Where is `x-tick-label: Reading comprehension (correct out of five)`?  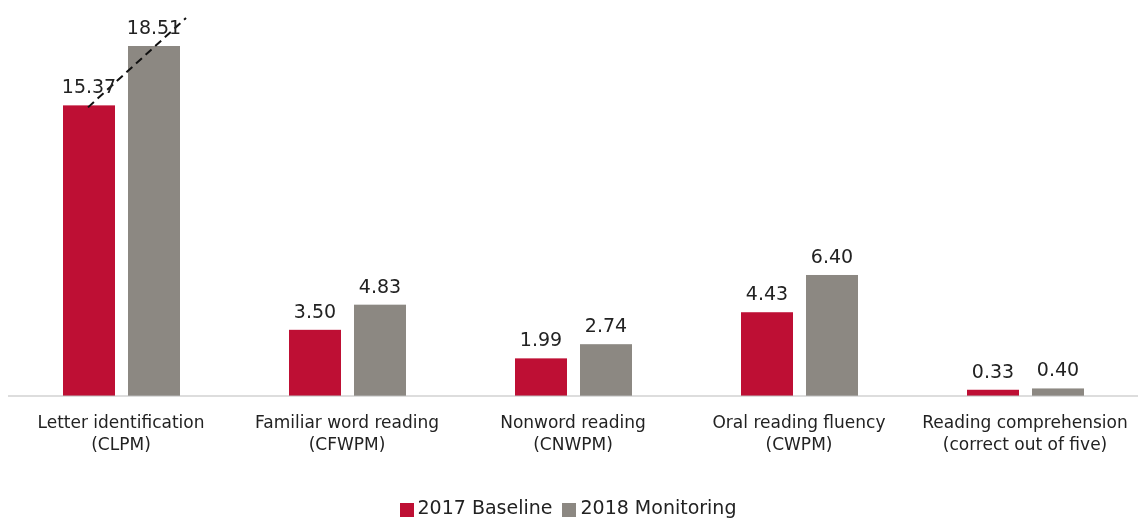
x-tick-label: Reading comprehension (correct out of five) is located at coordinates (1025, 433).